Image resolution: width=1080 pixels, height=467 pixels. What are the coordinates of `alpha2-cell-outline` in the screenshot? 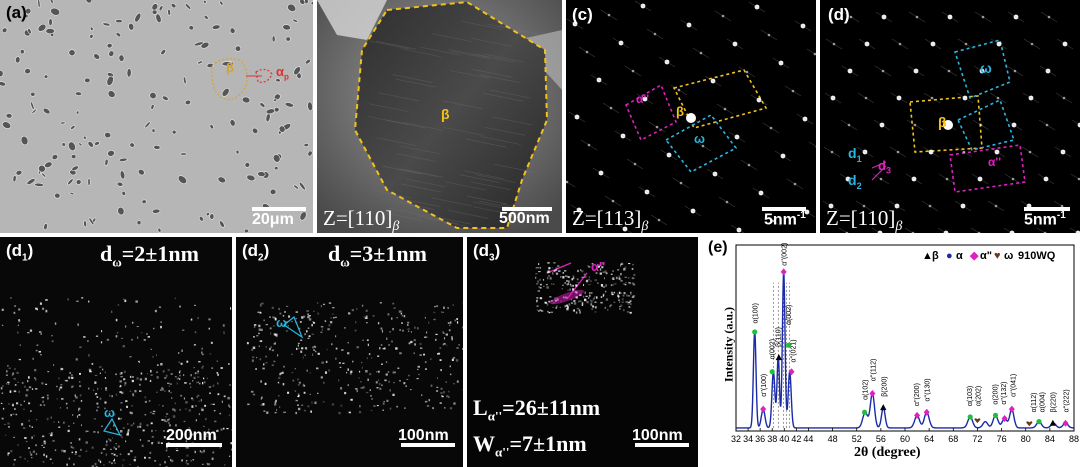 It's located at (987, 168).